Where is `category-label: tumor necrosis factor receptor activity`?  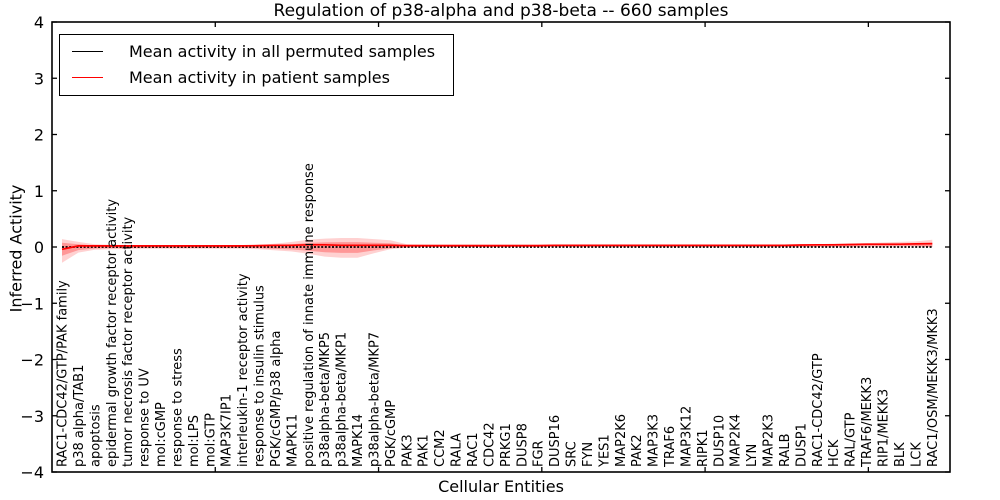
category-label: tumor necrosis factor receptor activity is located at coordinates (128, 341).